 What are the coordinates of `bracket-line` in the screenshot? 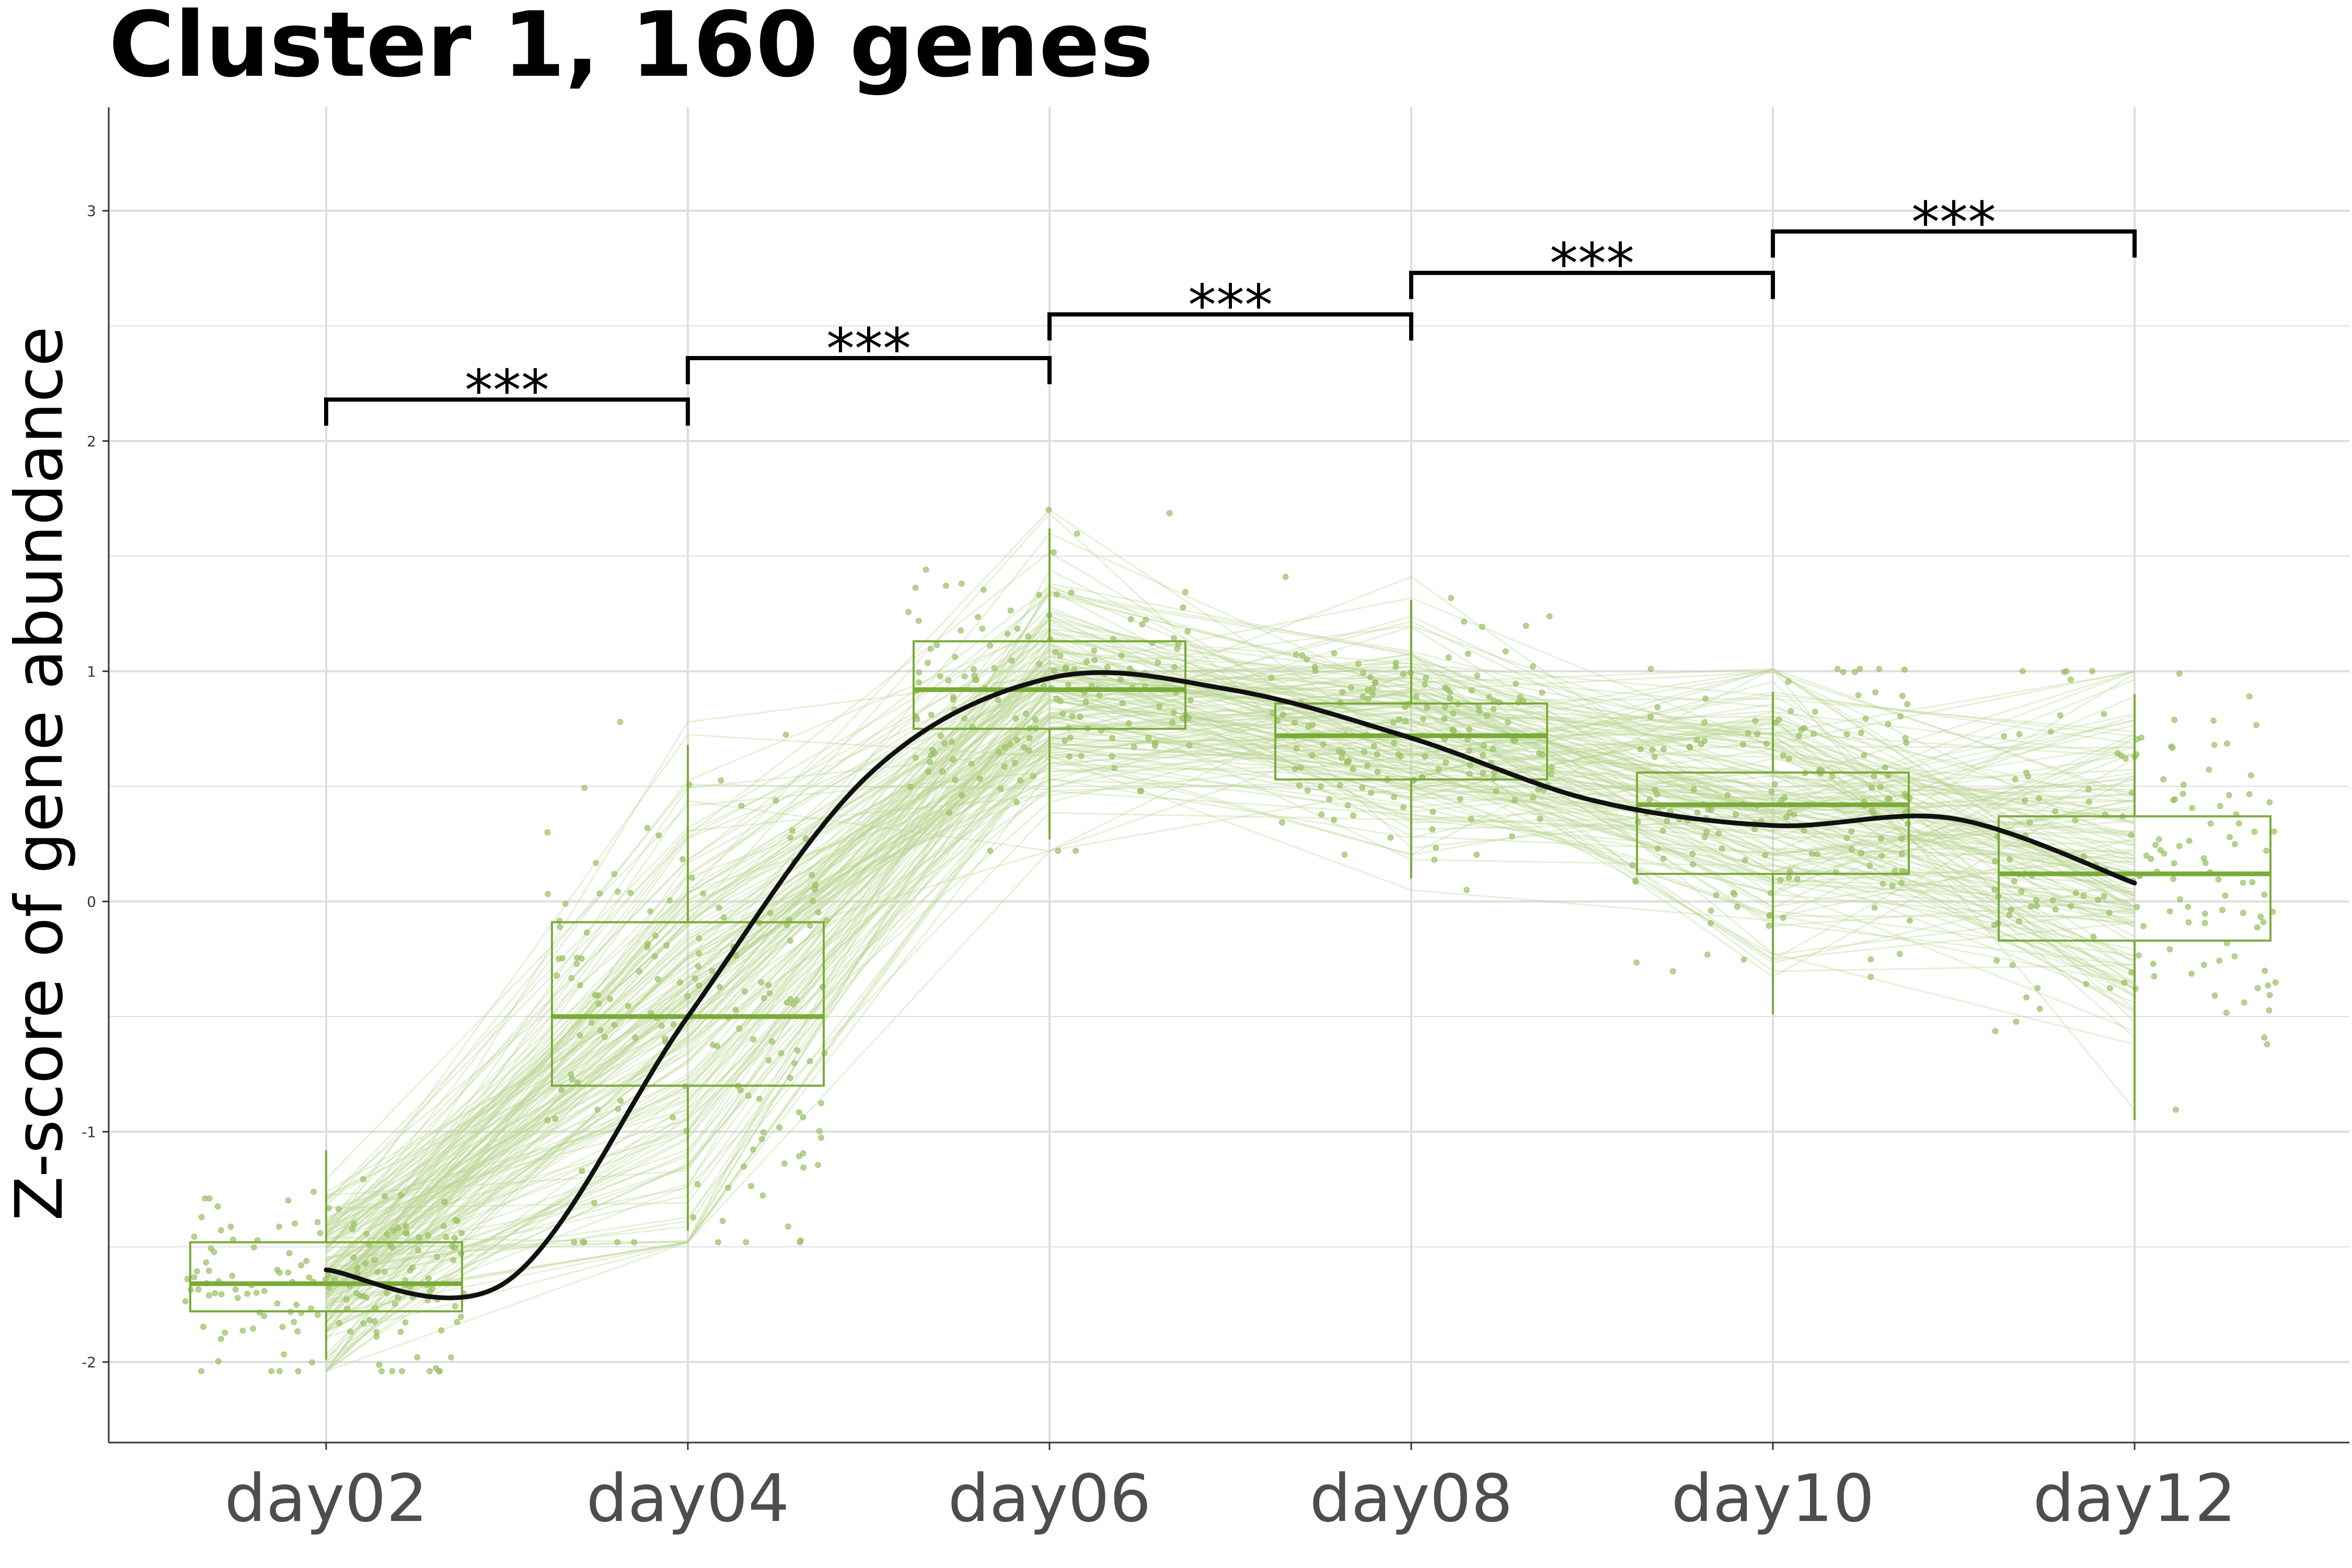 It's located at (1954, 243).